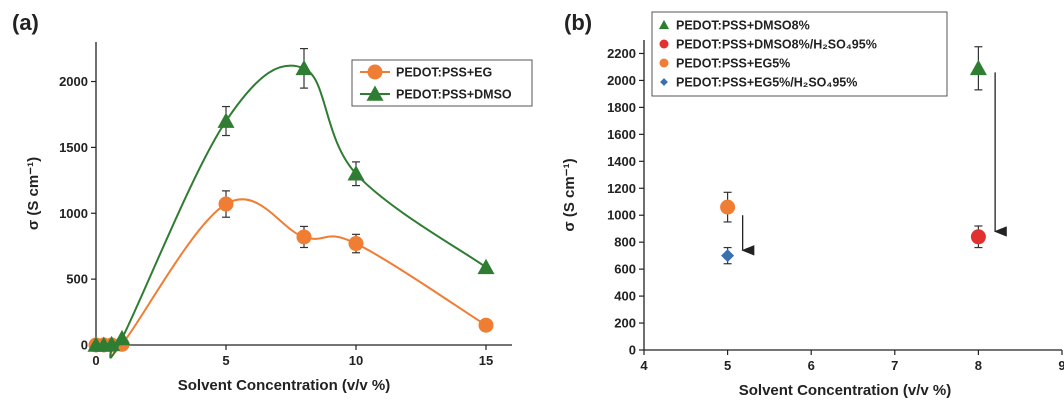  Describe the element at coordinates (73, 147) in the screenshot. I see `y-tick-label: 1500` at that location.